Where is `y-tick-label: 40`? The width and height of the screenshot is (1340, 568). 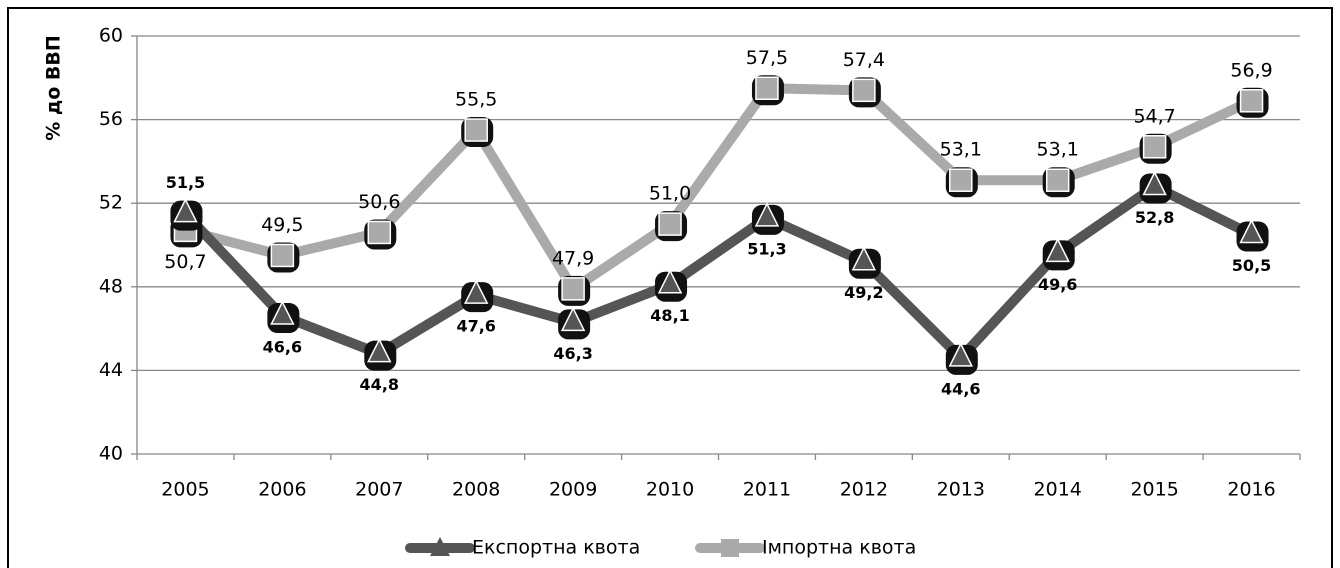 y-tick-label: 40 is located at coordinates (111, 454).